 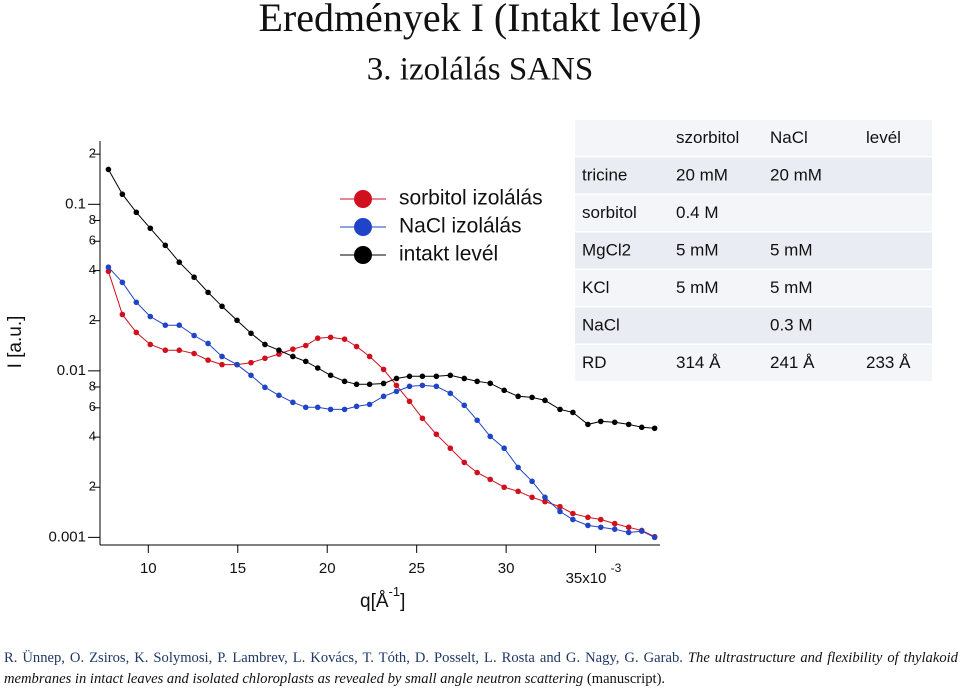 What do you see at coordinates (15, 342) in the screenshot?
I see `y-axis-label: I [a.u.]` at bounding box center [15, 342].